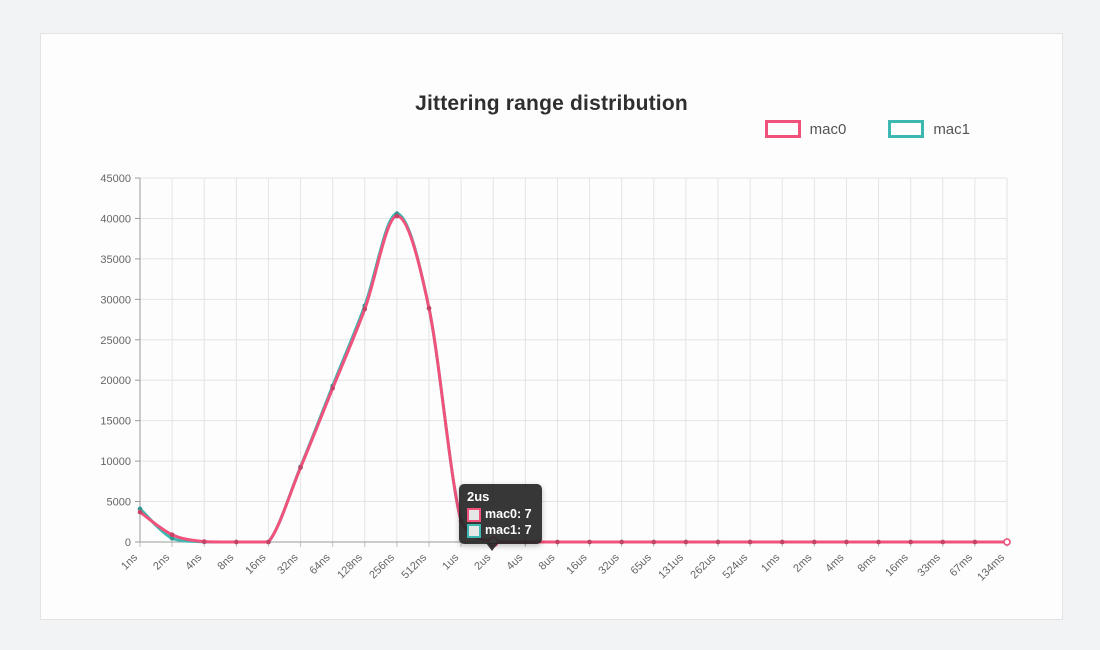  I want to click on legend-item-mac1: mac1, so click(929, 129).